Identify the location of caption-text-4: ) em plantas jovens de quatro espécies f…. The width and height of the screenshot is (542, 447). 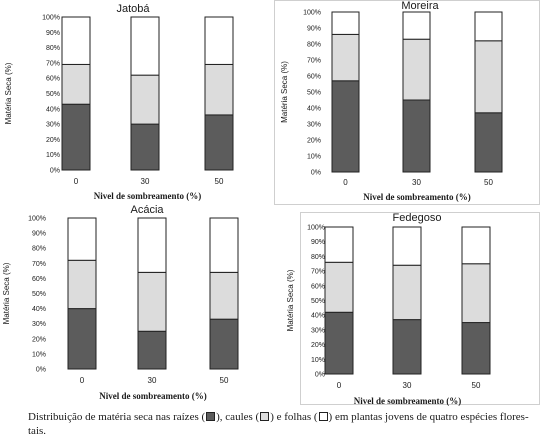
(428, 417).